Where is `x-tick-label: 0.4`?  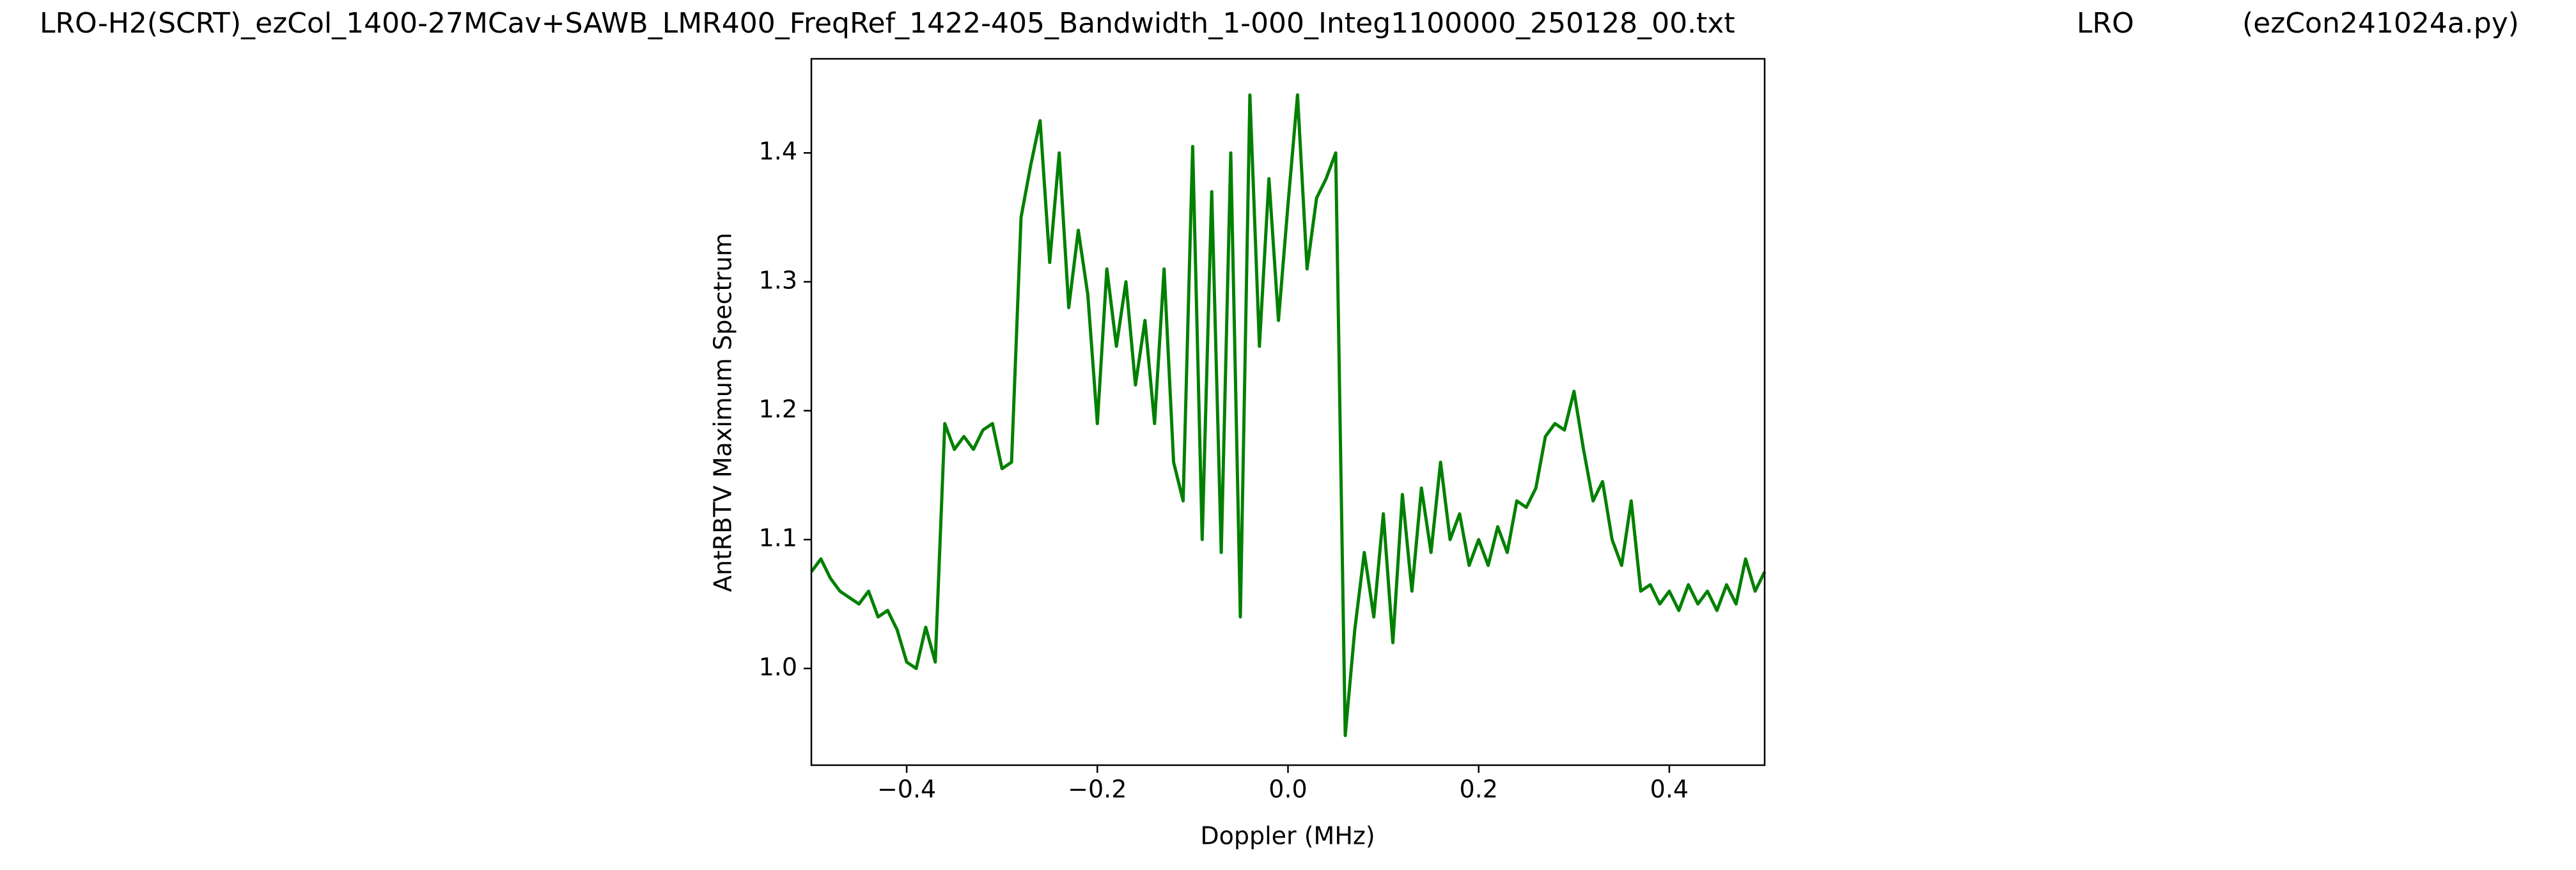 x-tick-label: 0.4 is located at coordinates (1670, 790).